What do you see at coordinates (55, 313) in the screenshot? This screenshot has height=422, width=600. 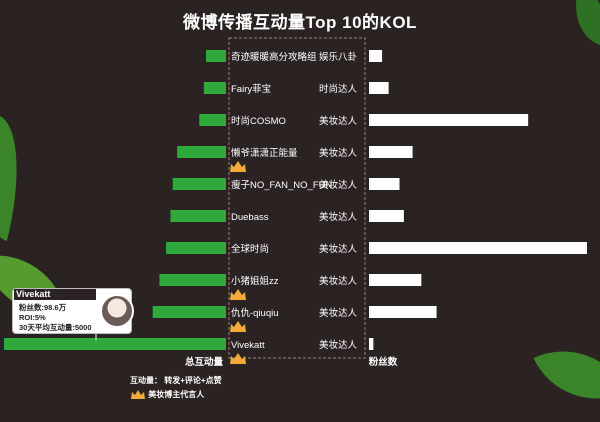 I see `kol-callout-details: 粉丝数:98.6万 ROI:5% 30天平均互动量:5000` at bounding box center [55, 313].